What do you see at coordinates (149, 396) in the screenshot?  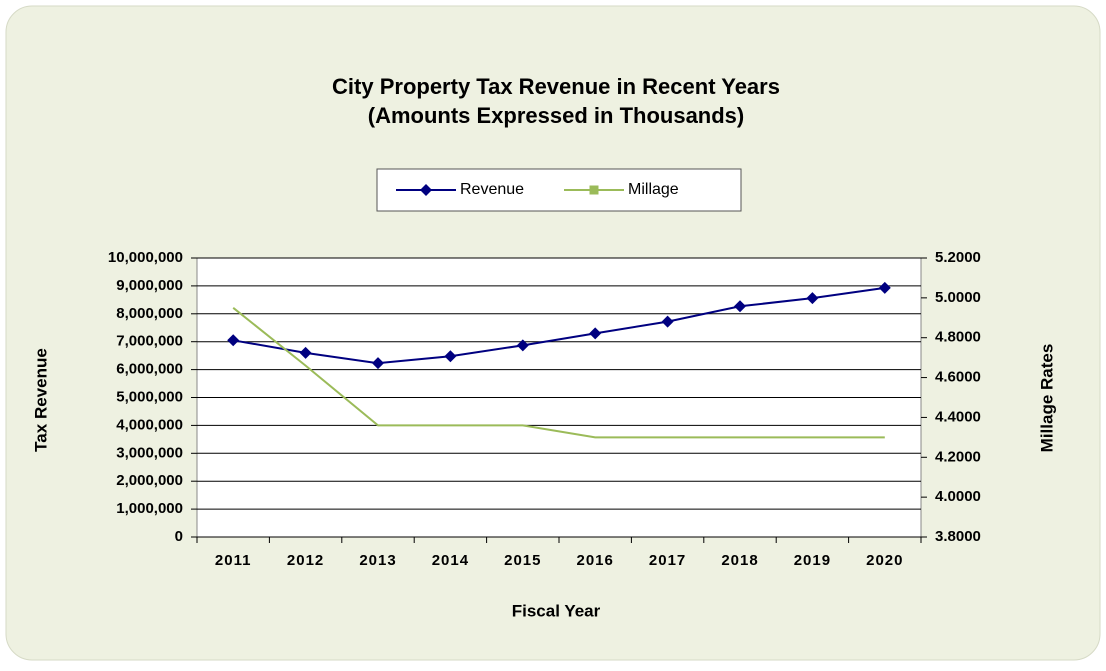 I see `y-tick-label: 5,000,000` at bounding box center [149, 396].